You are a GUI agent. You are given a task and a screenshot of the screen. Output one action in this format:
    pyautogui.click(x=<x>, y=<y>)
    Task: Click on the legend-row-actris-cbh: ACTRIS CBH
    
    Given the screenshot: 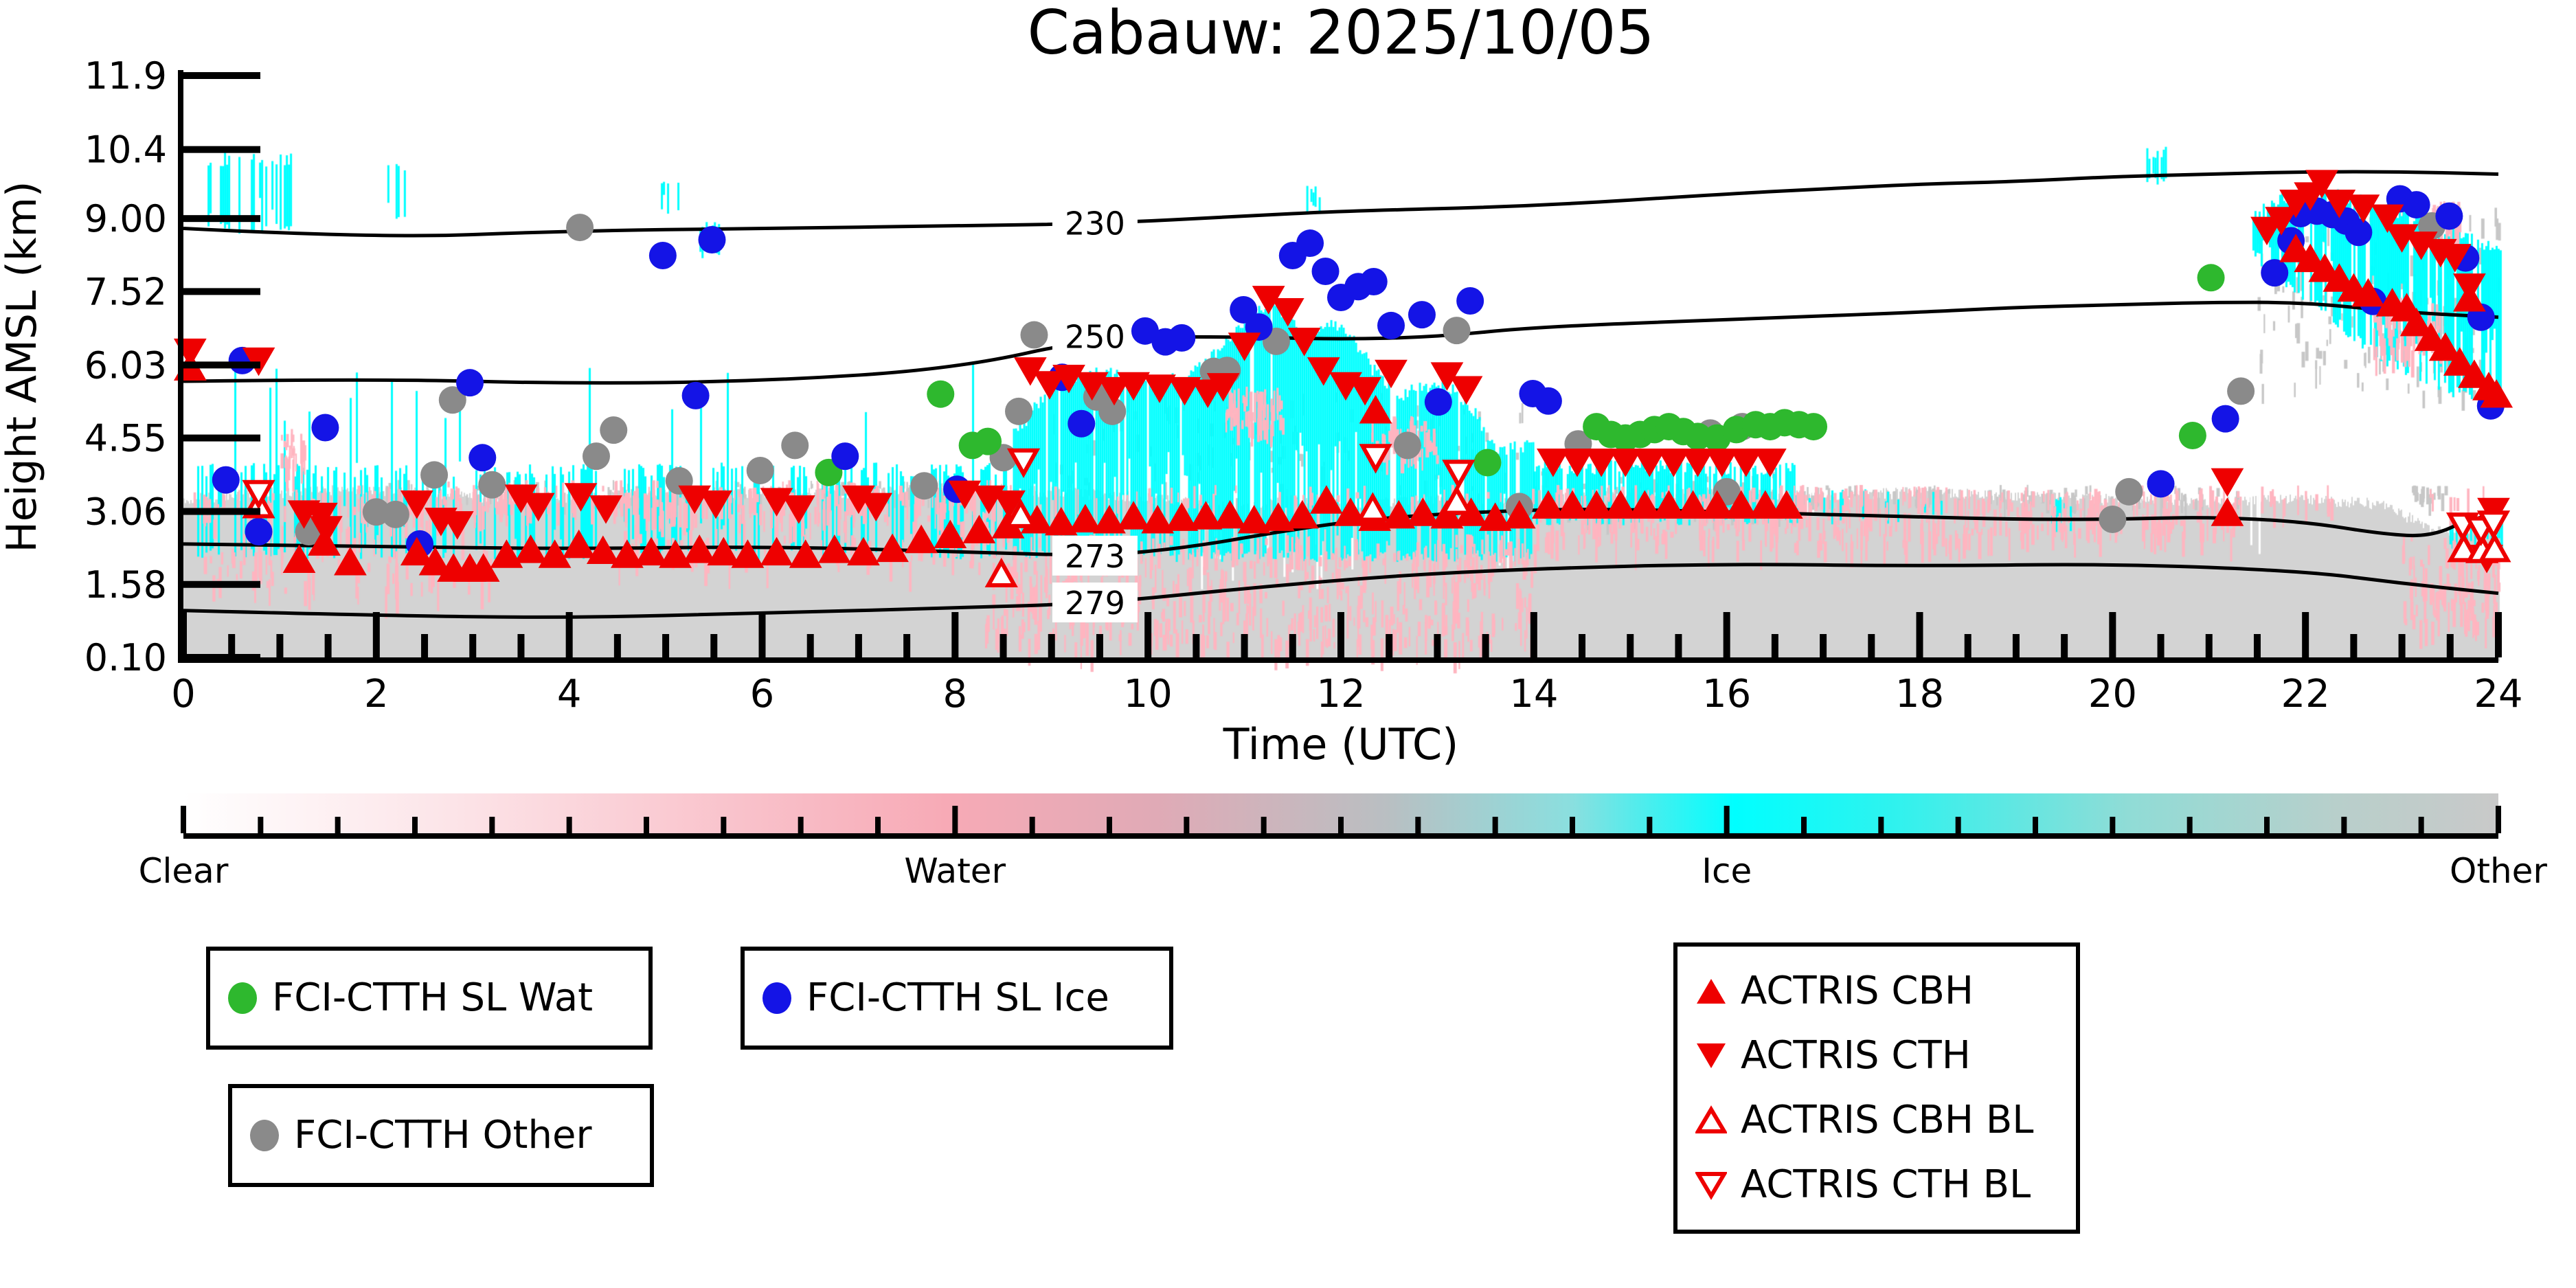 What is the action you would take?
    pyautogui.click(x=1834, y=991)
    